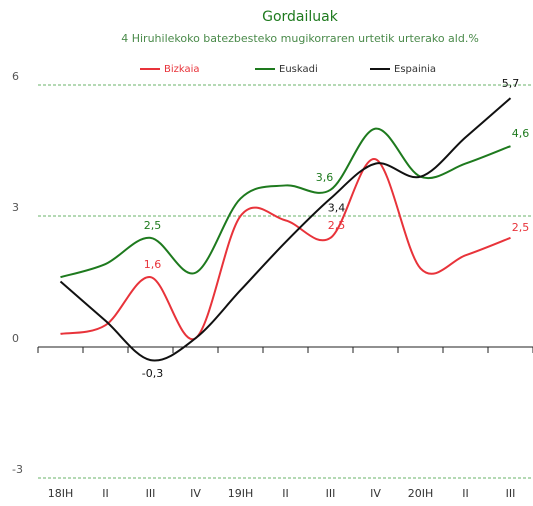 Image resolution: width=533 pixels, height=506 pixels. I want to click on data-label: 1,6, so click(153, 264).